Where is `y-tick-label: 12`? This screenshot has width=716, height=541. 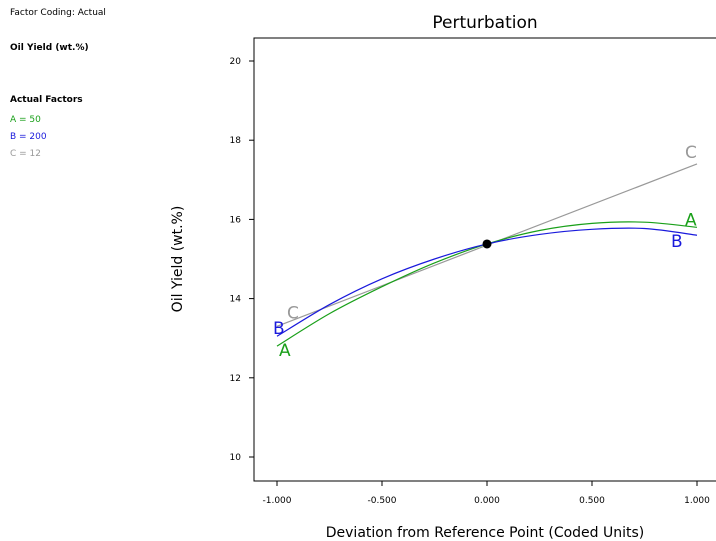 y-tick-label: 12 is located at coordinates (235, 379).